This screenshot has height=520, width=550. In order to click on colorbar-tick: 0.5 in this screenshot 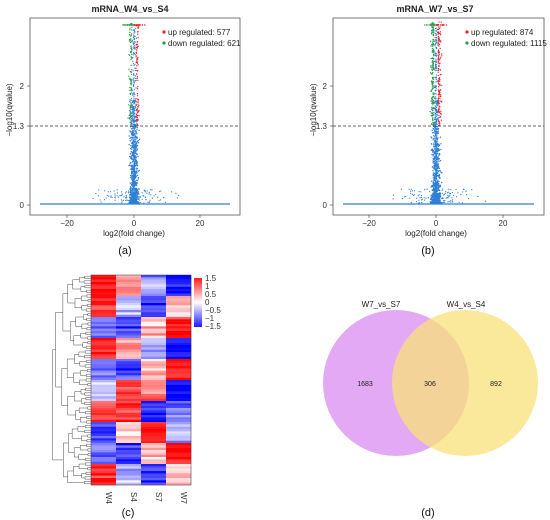, I will do `click(211, 294)`.